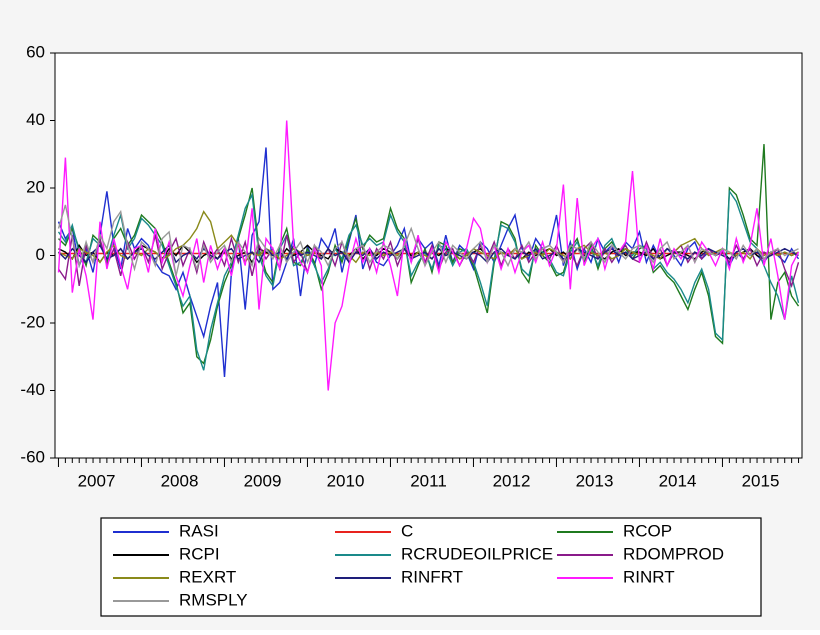  What do you see at coordinates (40, 254) in the screenshot?
I see `y-tick-label: 0` at bounding box center [40, 254].